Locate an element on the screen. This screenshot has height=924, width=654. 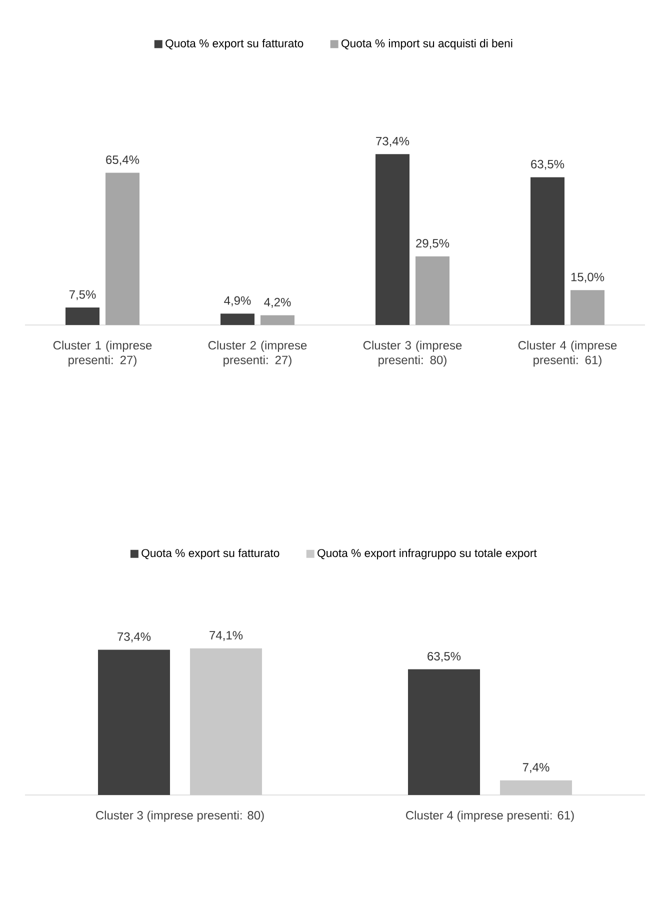
data-label: 7,5% is located at coordinates (82, 295).